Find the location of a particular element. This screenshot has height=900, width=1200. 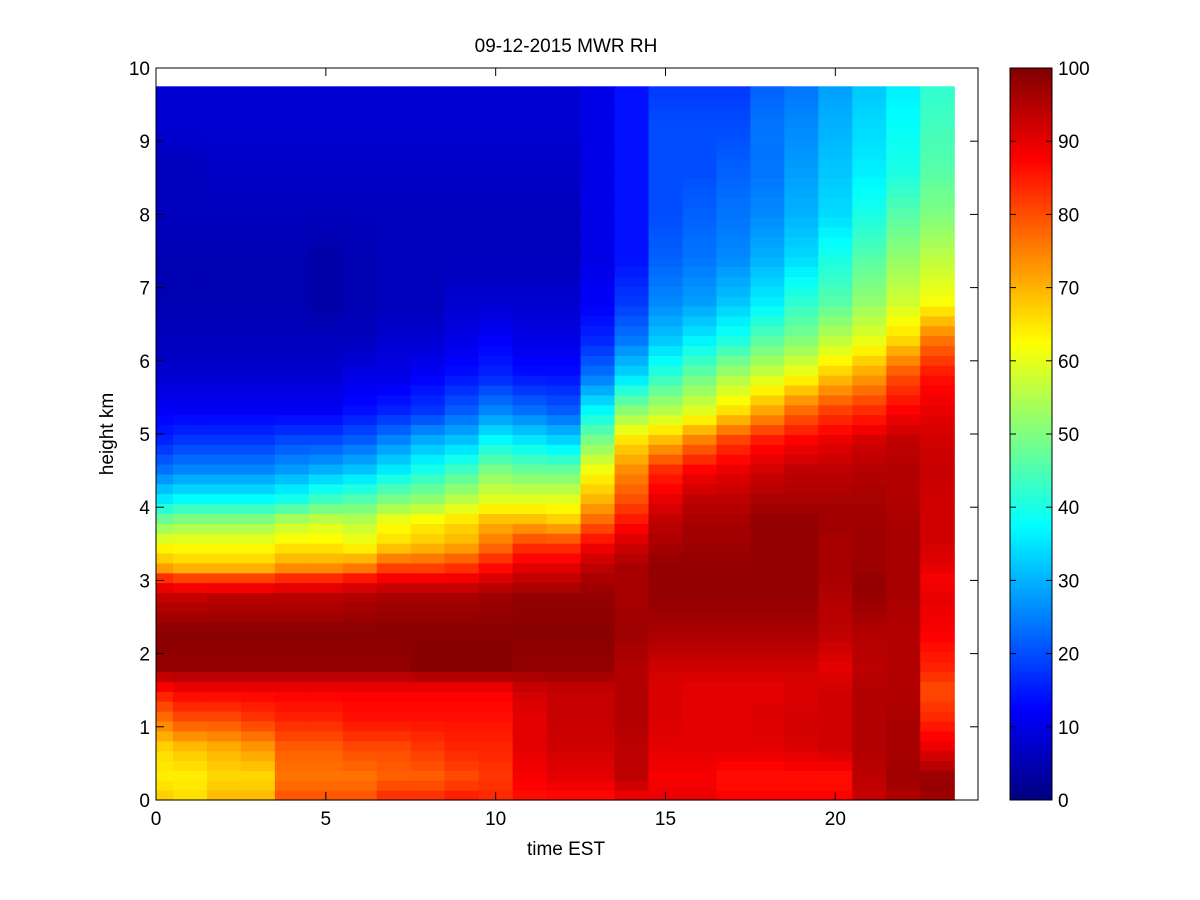

y-tick-label: 6 is located at coordinates (144, 362).